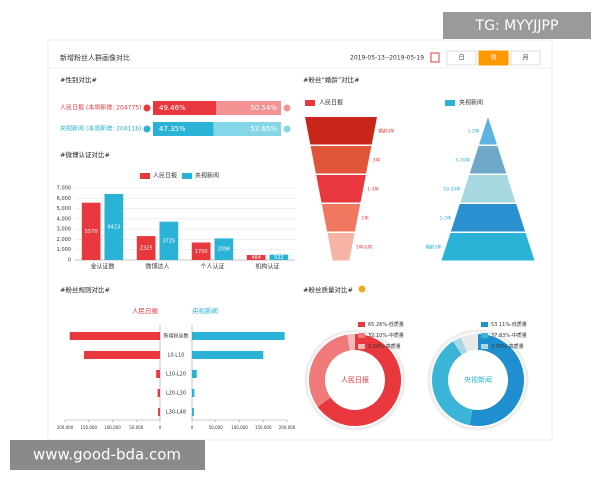  What do you see at coordinates (263, 129) in the screenshot?
I see `share-label: 52.65%` at bounding box center [263, 129].